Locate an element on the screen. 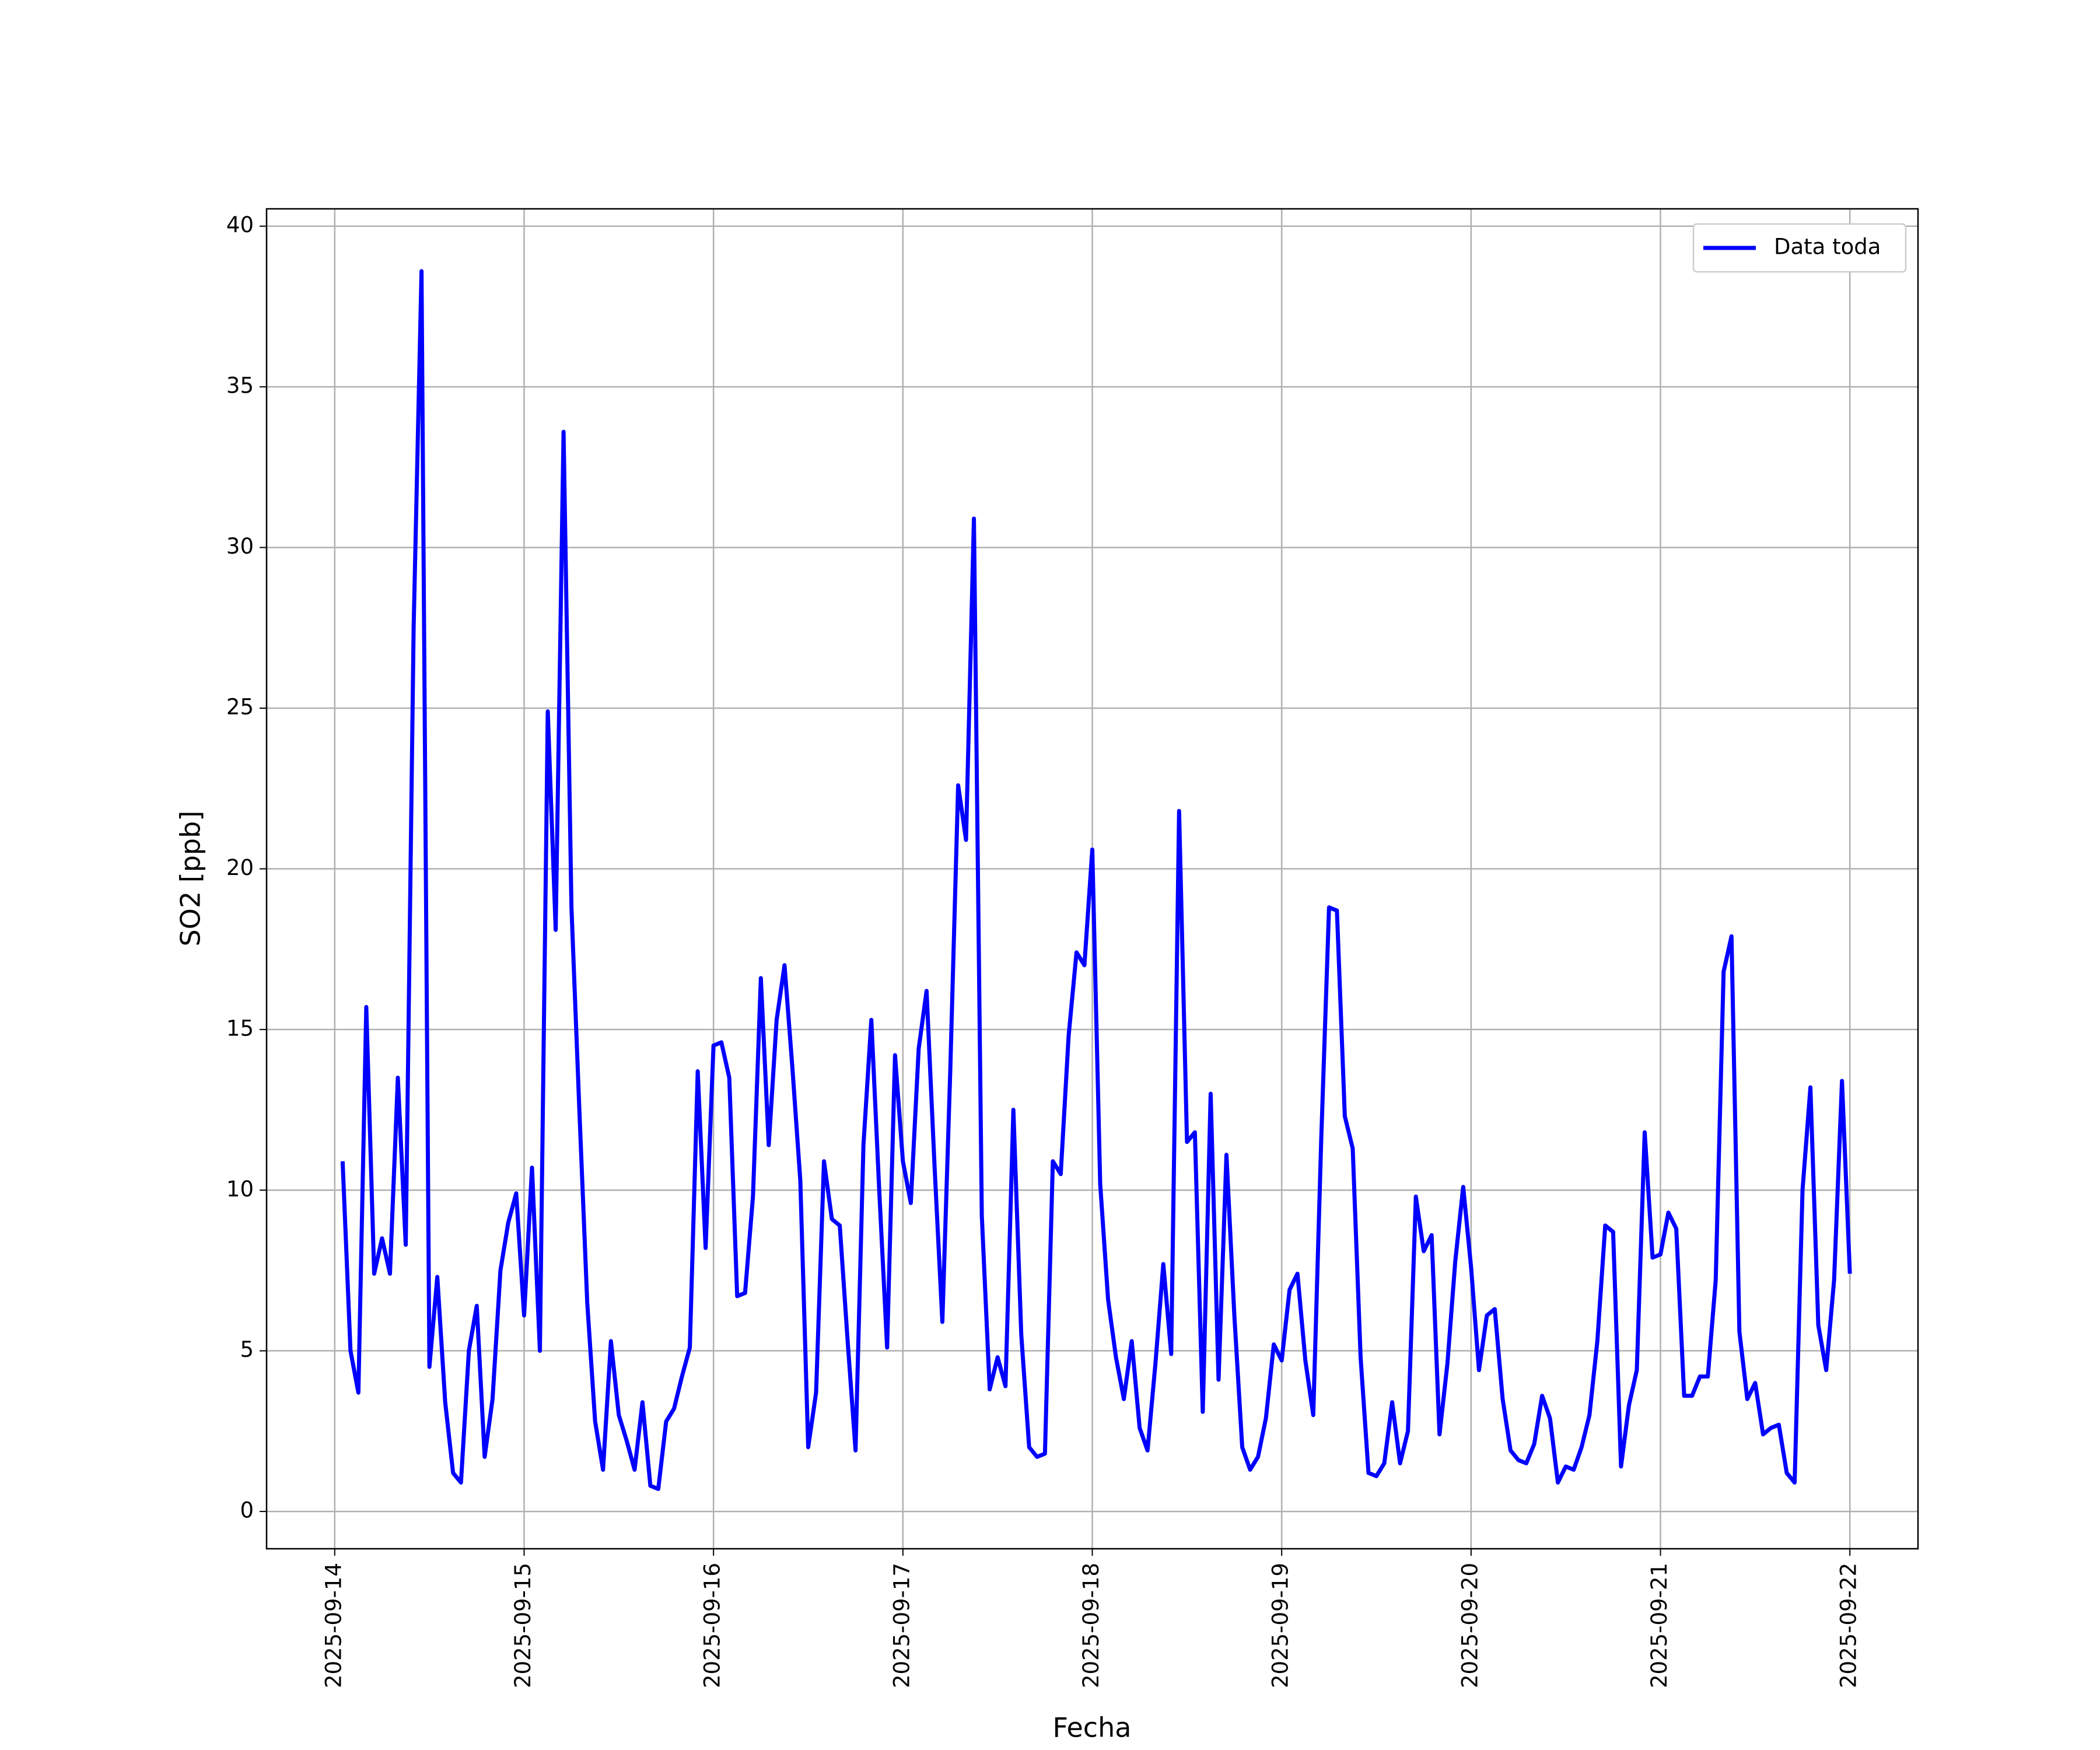 This screenshot has height=1750, width=2100. y-tick-label: 35 is located at coordinates (240, 385).